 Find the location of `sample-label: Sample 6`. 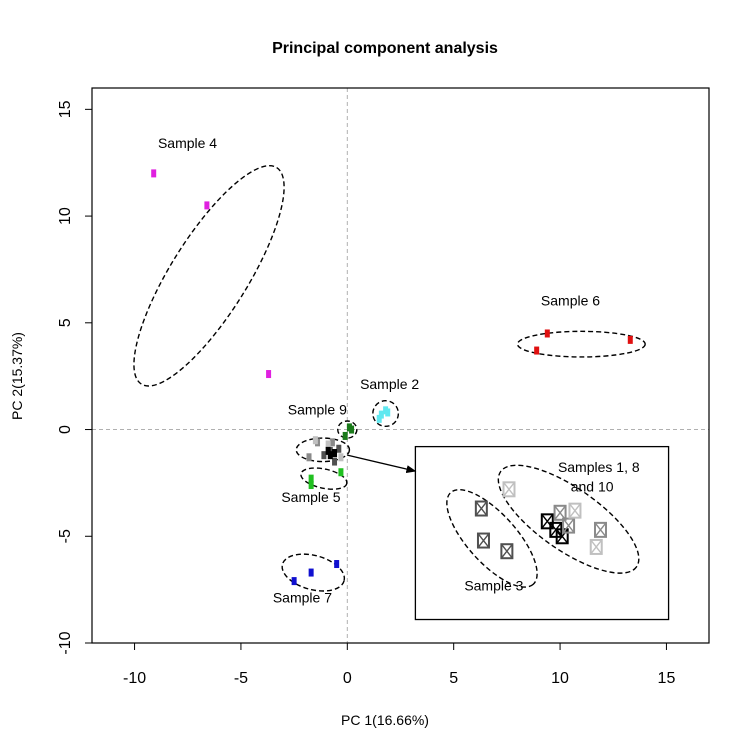

sample-label: Sample 6 is located at coordinates (570, 301).